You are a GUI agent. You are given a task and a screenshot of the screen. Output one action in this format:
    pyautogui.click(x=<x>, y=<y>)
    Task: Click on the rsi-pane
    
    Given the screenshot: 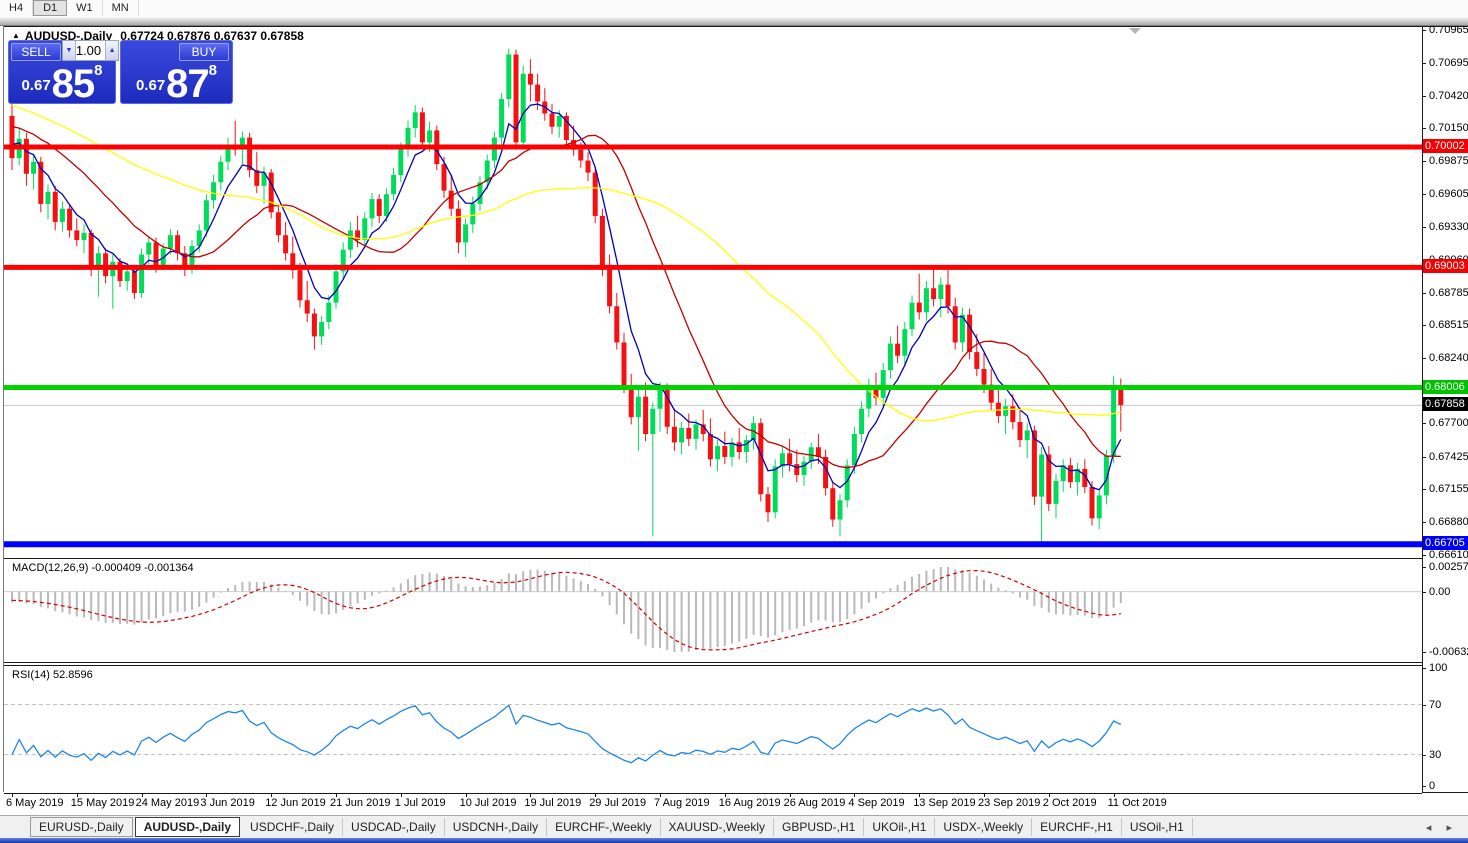 What is the action you would take?
    pyautogui.click(x=713, y=729)
    